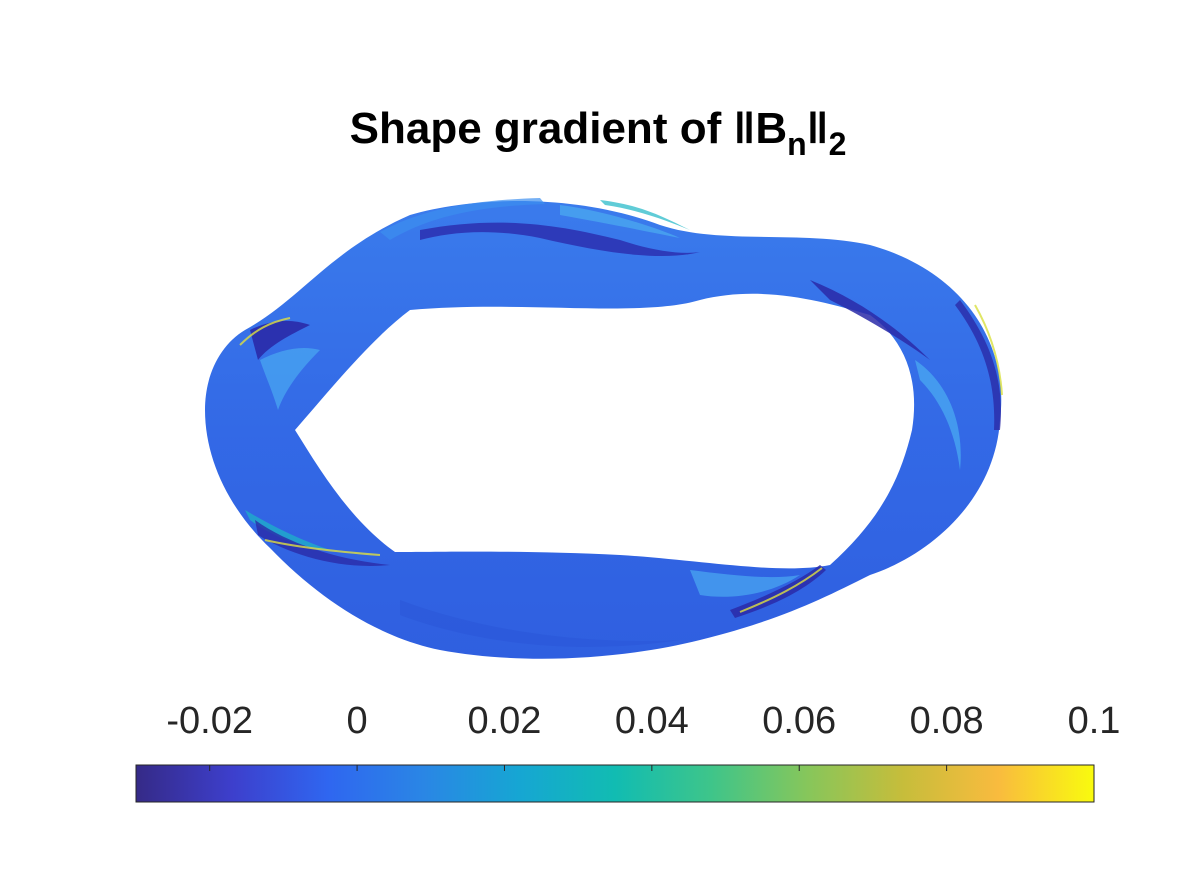 This screenshot has width=1196, height=888. What do you see at coordinates (938, 415) in the screenshot?
I see `band-right-light` at bounding box center [938, 415].